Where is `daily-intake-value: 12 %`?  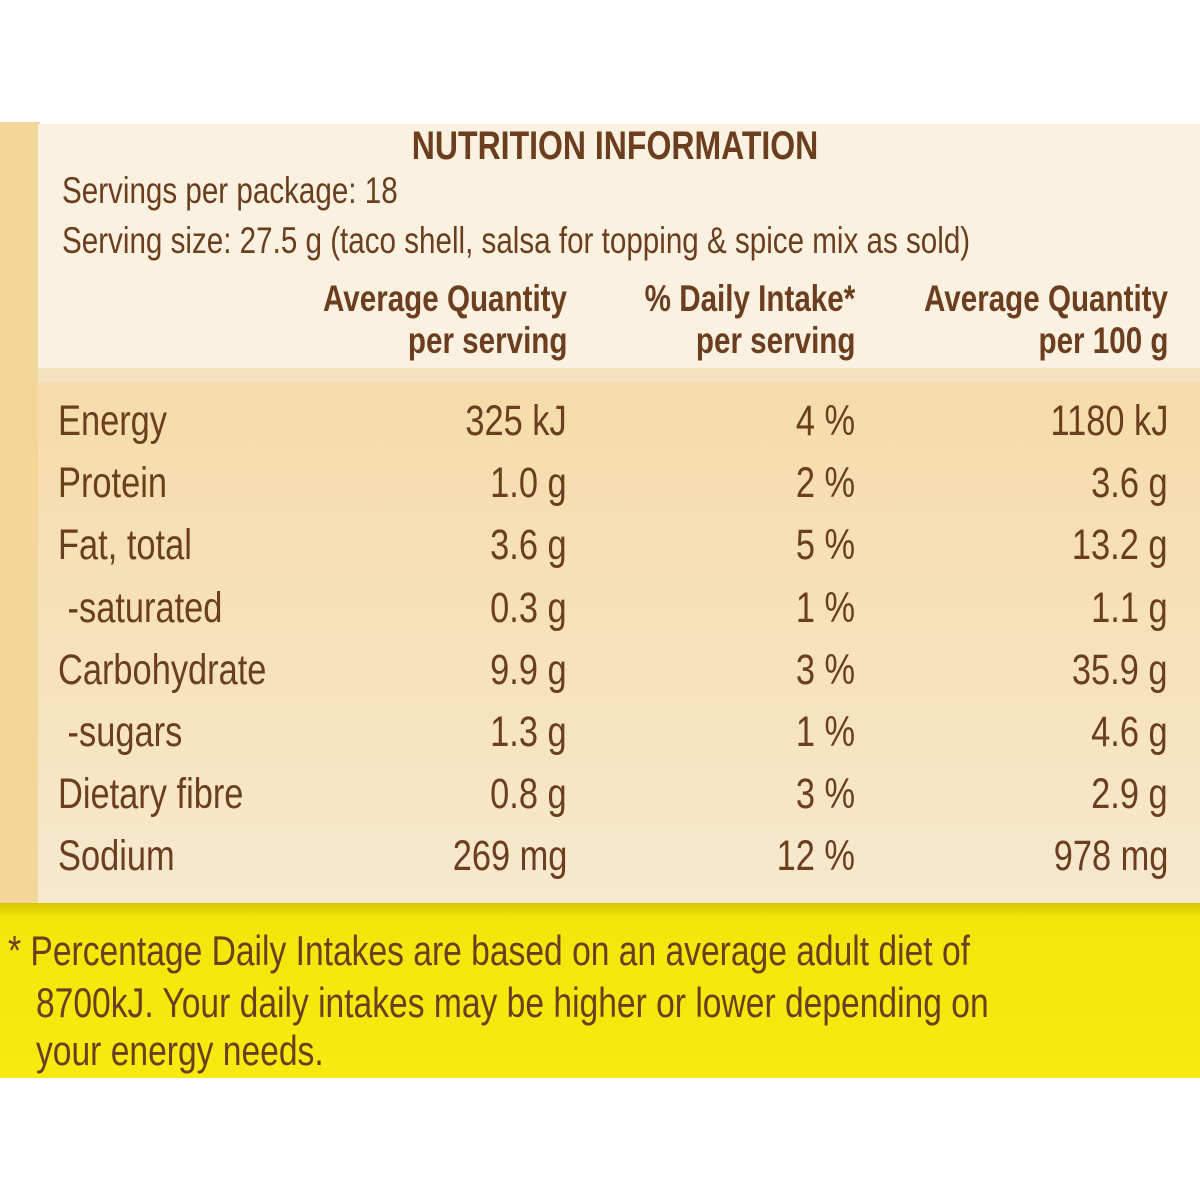
daily-intake-value: 12 % is located at coordinates (815, 856).